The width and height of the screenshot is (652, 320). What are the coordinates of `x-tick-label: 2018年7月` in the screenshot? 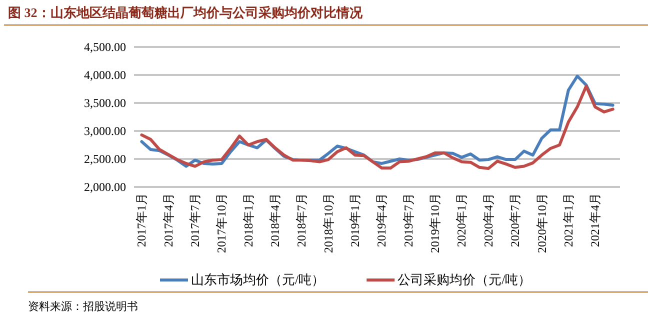 It's located at (301, 220).